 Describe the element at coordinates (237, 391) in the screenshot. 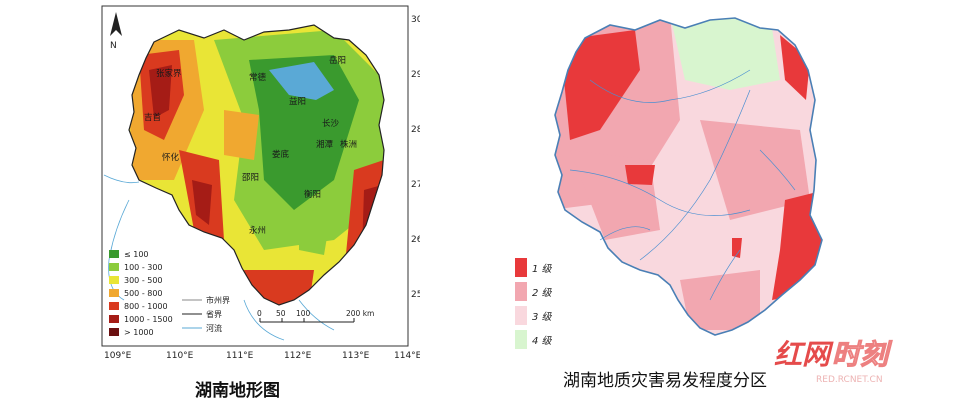

I see `terrain-map-caption: 湖南地形图` at that location.